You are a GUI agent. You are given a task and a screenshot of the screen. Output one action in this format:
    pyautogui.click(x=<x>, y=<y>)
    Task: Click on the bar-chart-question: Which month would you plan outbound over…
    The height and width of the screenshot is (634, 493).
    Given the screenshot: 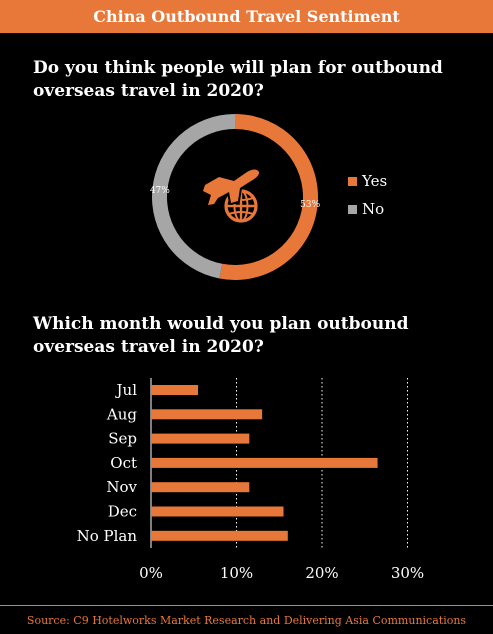 What is the action you would take?
    pyautogui.click(x=221, y=335)
    